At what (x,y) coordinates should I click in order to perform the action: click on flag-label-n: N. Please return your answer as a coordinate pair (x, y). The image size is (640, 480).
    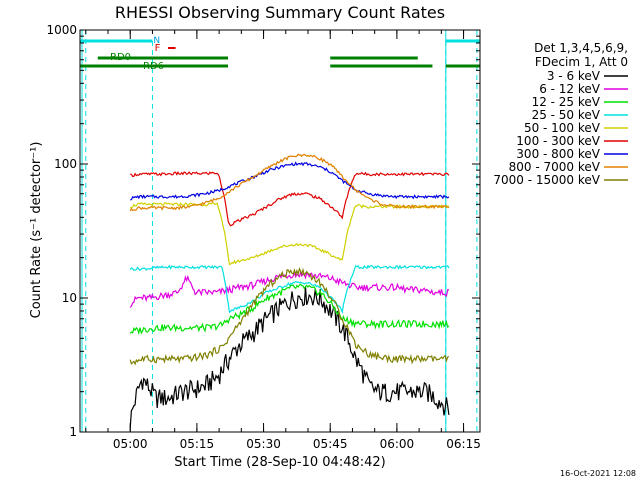
    Looking at the image, I should click on (156, 41).